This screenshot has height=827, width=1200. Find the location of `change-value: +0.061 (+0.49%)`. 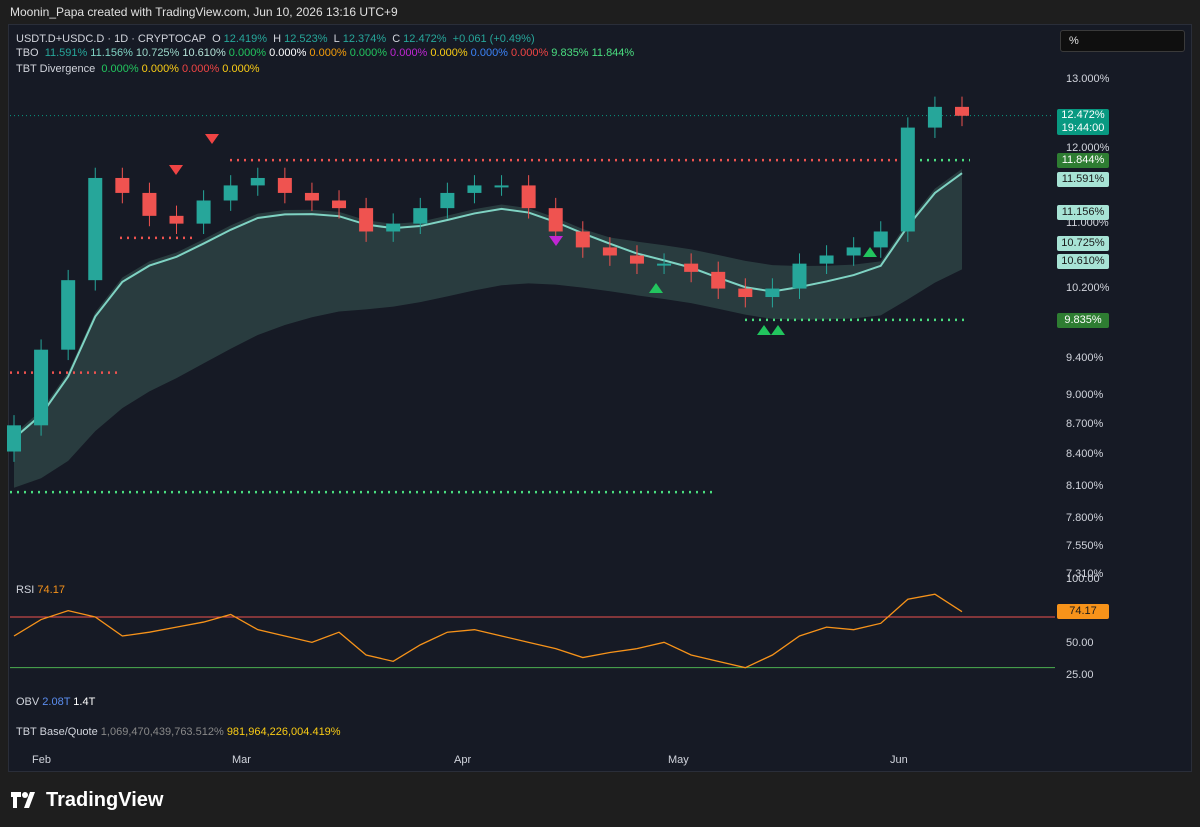

change-value: +0.061 (+0.49%) is located at coordinates (493, 39).